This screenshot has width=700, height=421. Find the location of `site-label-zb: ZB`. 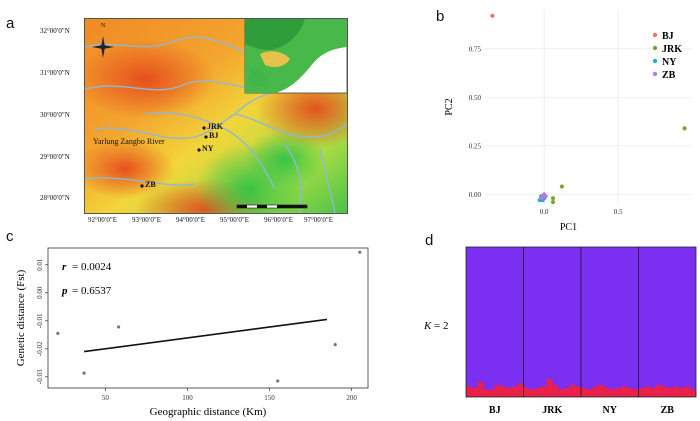

site-label-zb: ZB is located at coordinates (150, 184).